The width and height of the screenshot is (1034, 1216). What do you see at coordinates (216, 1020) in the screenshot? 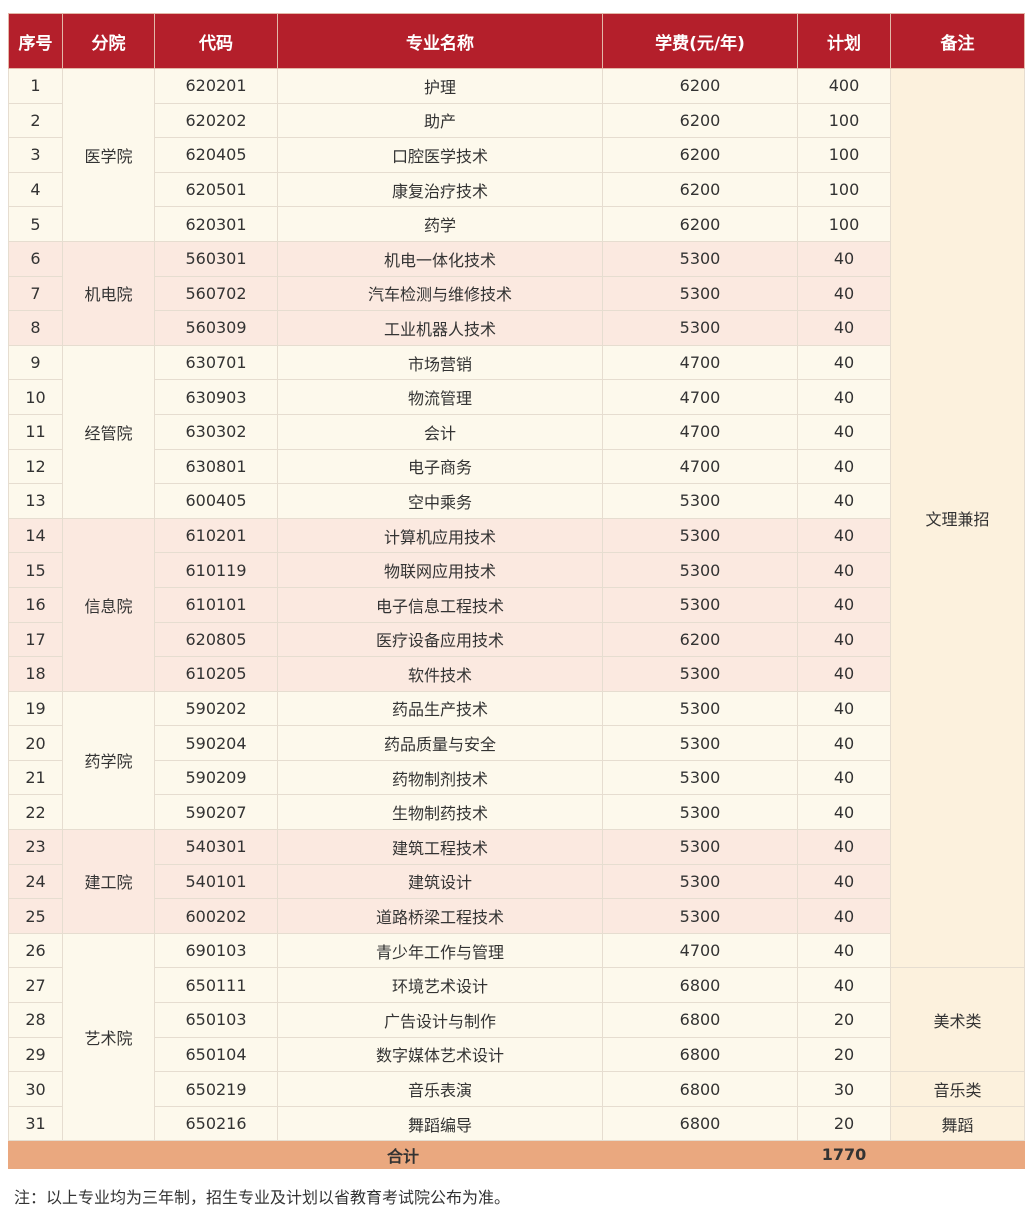
I see `cell-code: 650103` at bounding box center [216, 1020].